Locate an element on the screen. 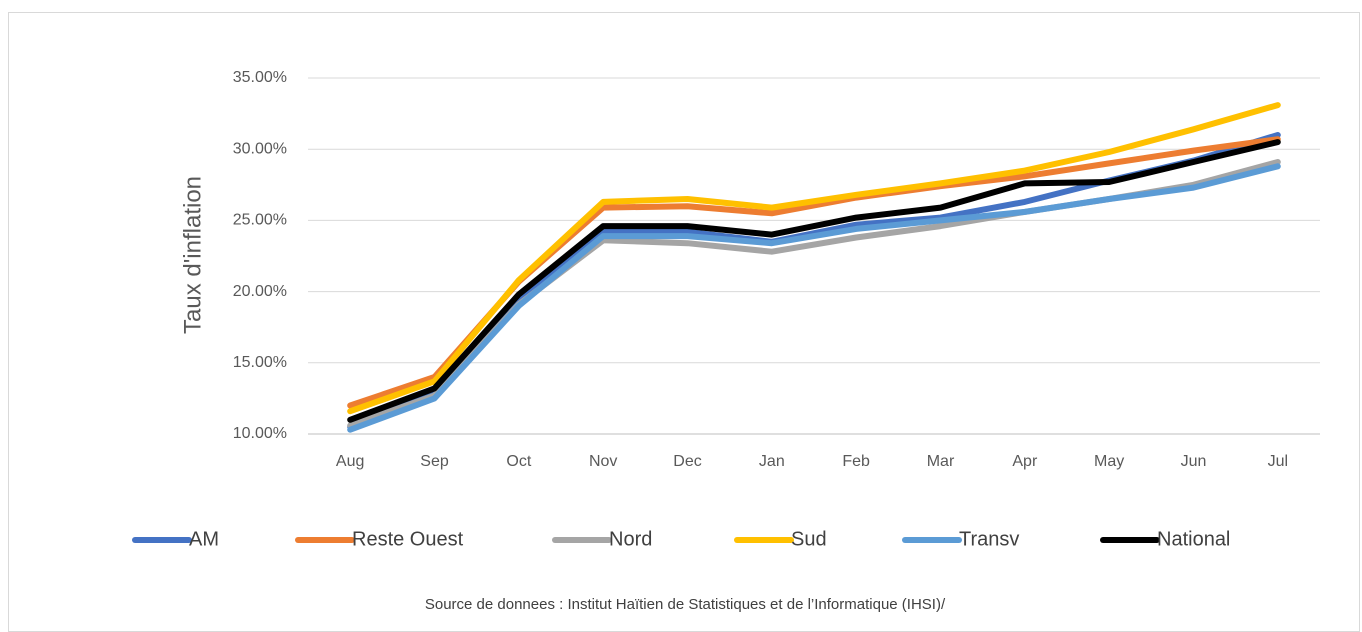  x-tick-label: Jul is located at coordinates (1278, 461).